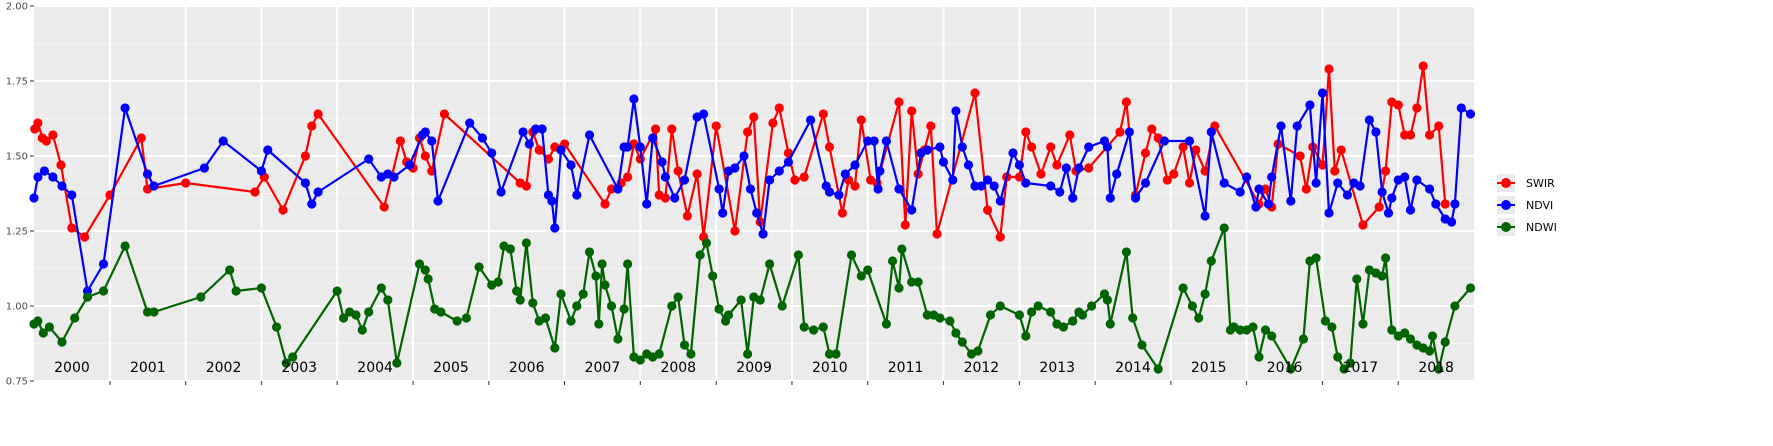 This screenshot has width=1773, height=446. Describe the element at coordinates (17, 232) in the screenshot. I see `y-tick-label: 1.25` at that location.